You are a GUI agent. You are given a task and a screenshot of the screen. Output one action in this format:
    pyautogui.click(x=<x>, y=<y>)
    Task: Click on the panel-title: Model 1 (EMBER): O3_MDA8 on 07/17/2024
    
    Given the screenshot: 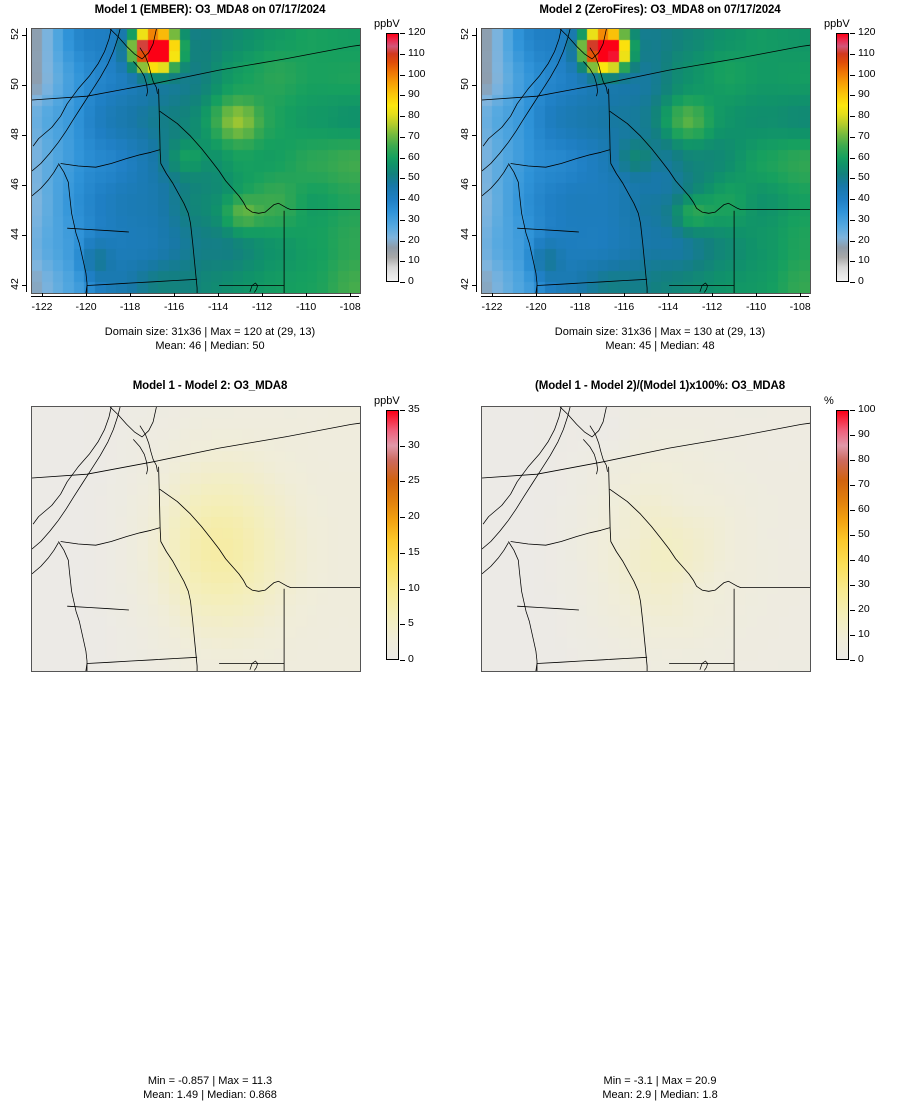 What is the action you would take?
    pyautogui.click(x=210, y=10)
    